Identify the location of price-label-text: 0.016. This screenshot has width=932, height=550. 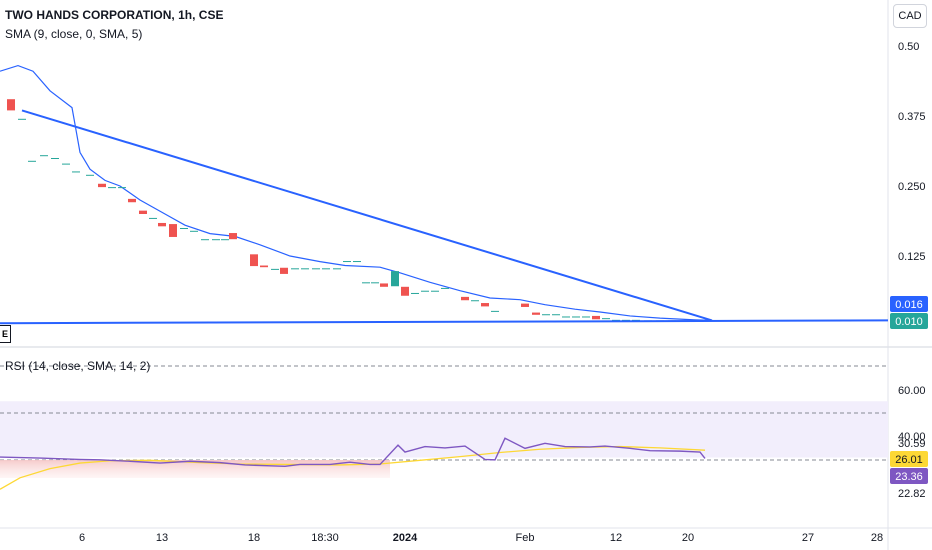
(909, 305).